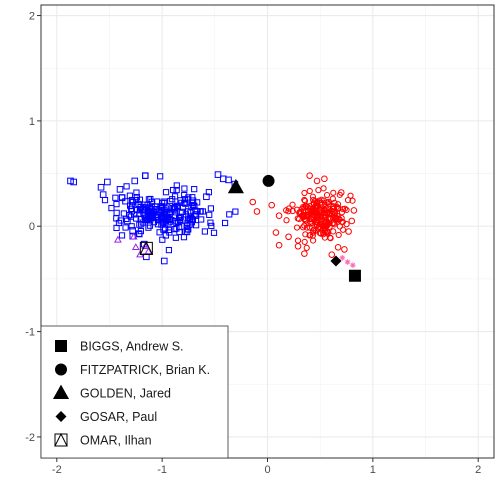  Describe the element at coordinates (57, 470) in the screenshot. I see `x-tick-label: -2` at that location.